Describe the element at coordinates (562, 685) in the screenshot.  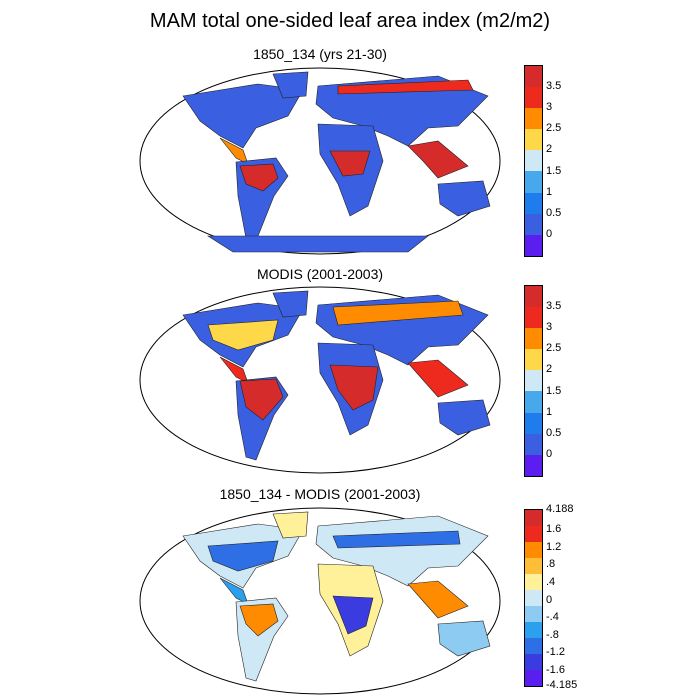
I see `colorbar-label: -4.185` at that location.